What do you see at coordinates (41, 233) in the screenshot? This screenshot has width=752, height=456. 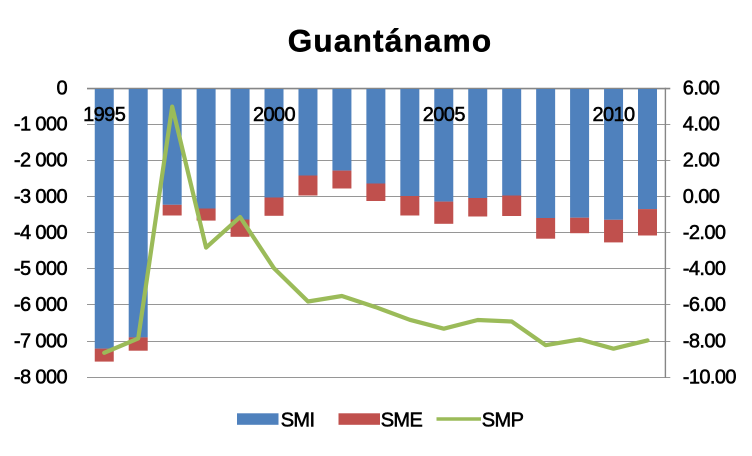 I see `svg-text: -4 000` at bounding box center [41, 233].